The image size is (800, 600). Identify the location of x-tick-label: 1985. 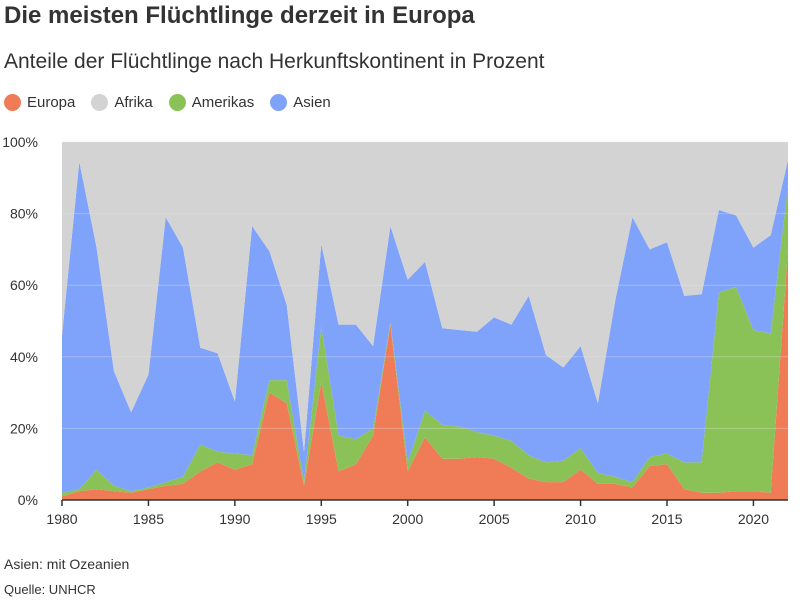
(148, 519).